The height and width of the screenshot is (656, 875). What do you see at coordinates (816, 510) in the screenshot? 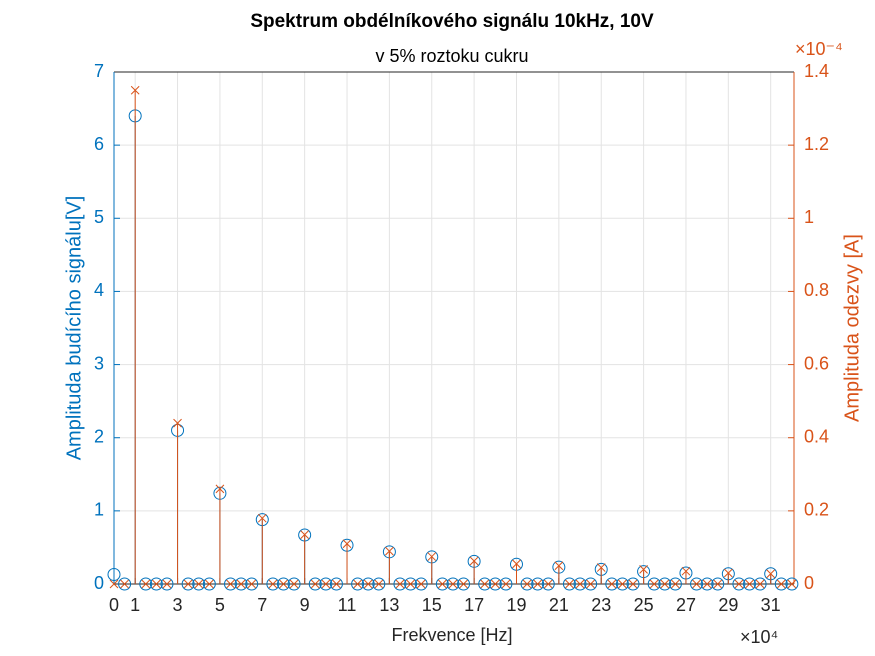
I see `y2-tick-label: 0.2` at bounding box center [816, 510].